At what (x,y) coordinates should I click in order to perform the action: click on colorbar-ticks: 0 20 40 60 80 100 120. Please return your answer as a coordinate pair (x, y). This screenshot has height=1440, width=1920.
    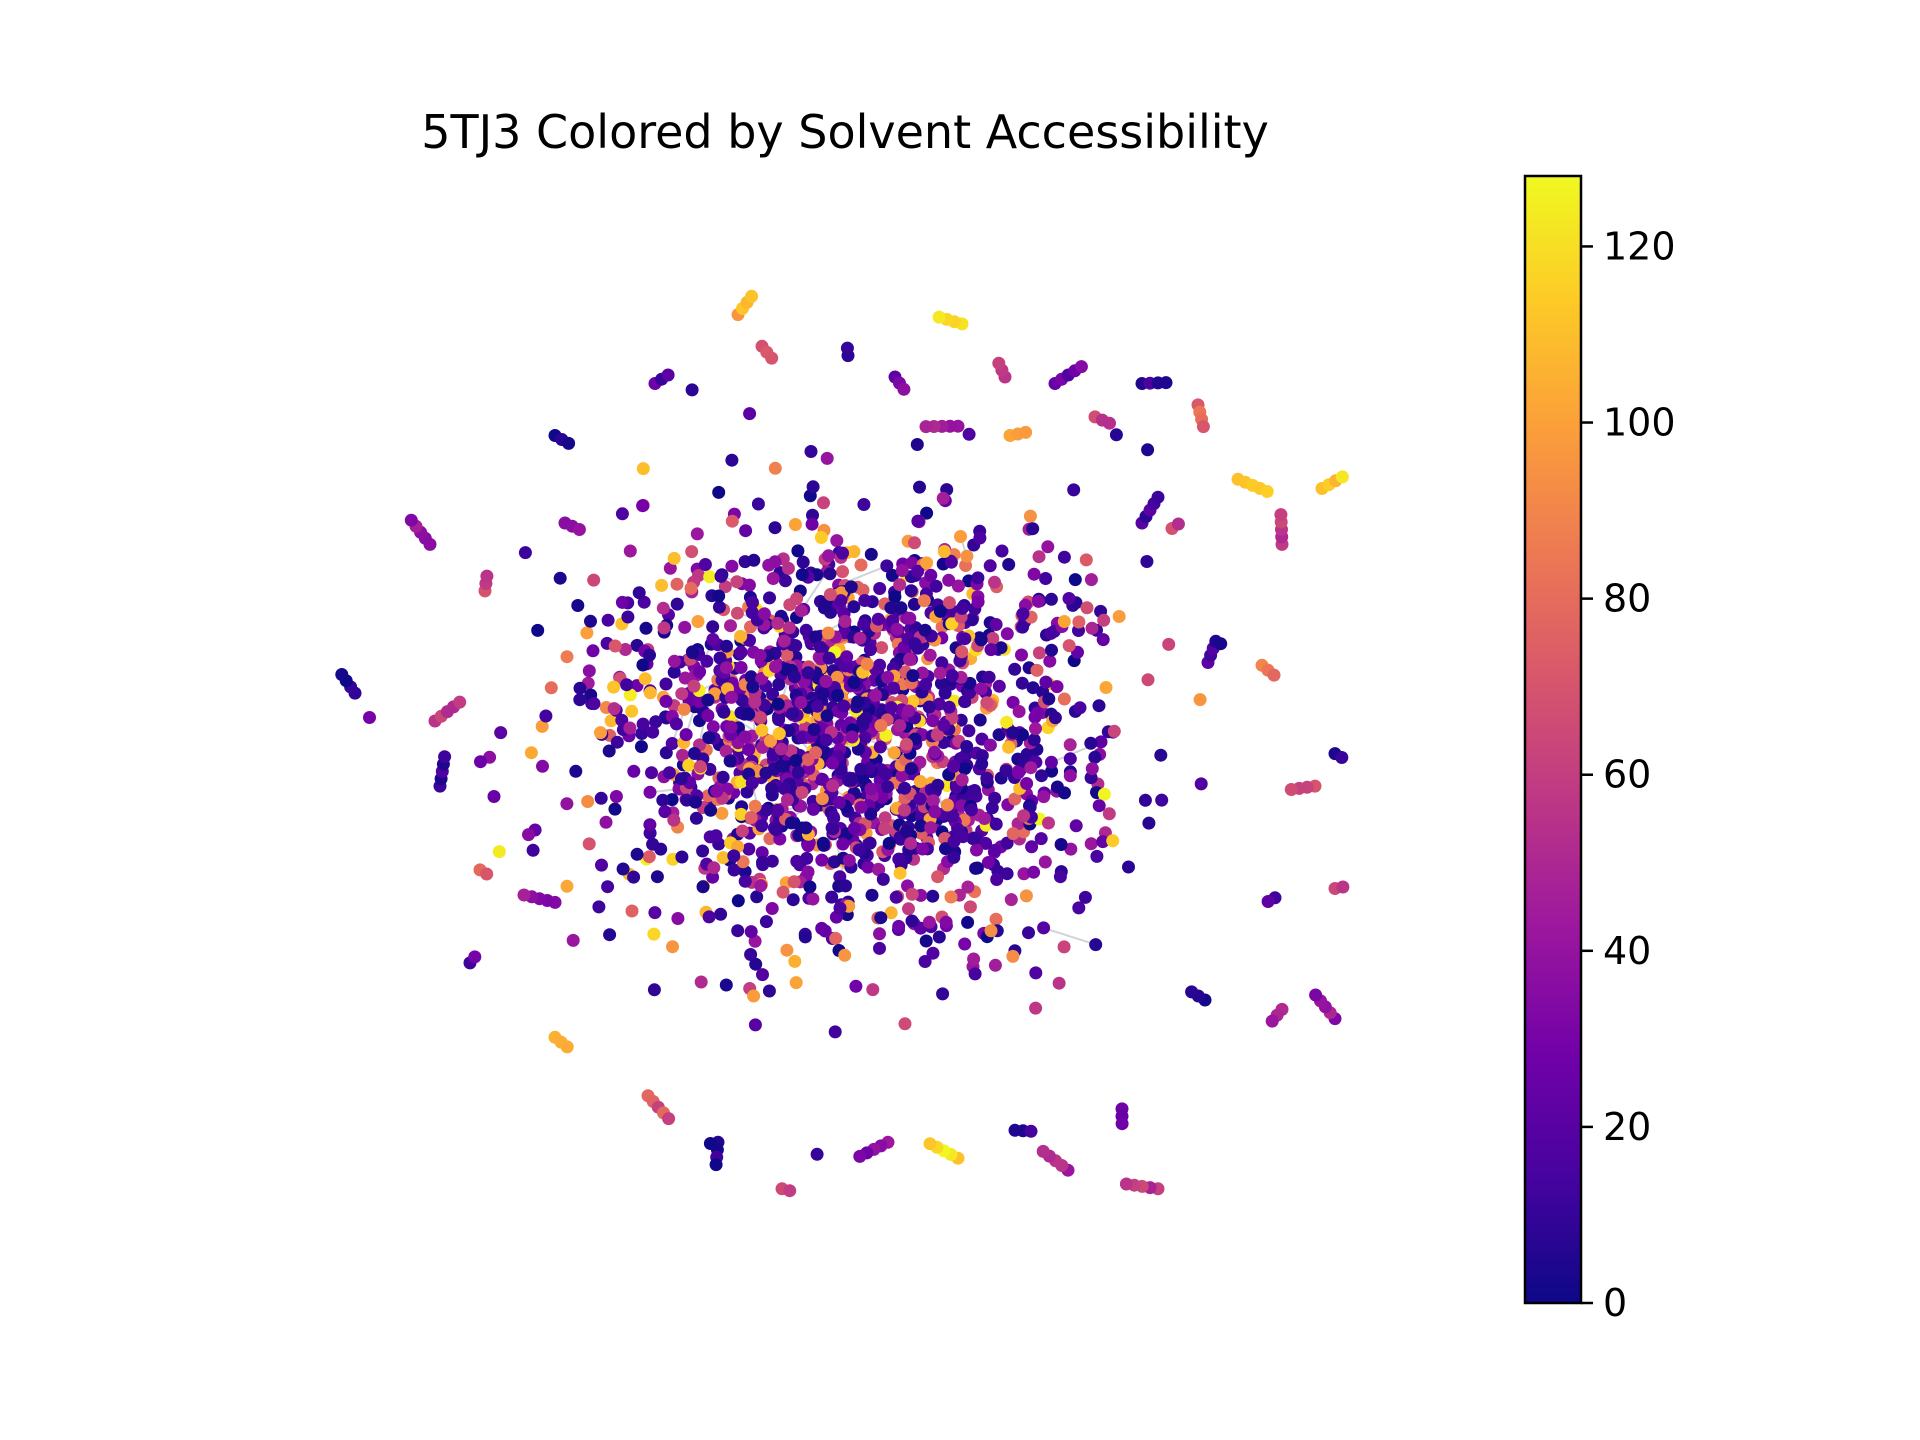
    Looking at the image, I should click on (1628, 774).